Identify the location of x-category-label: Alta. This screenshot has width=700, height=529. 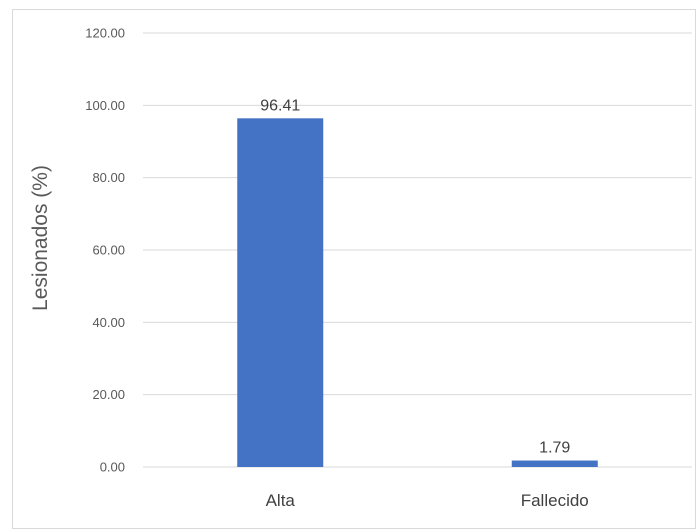
(281, 500).